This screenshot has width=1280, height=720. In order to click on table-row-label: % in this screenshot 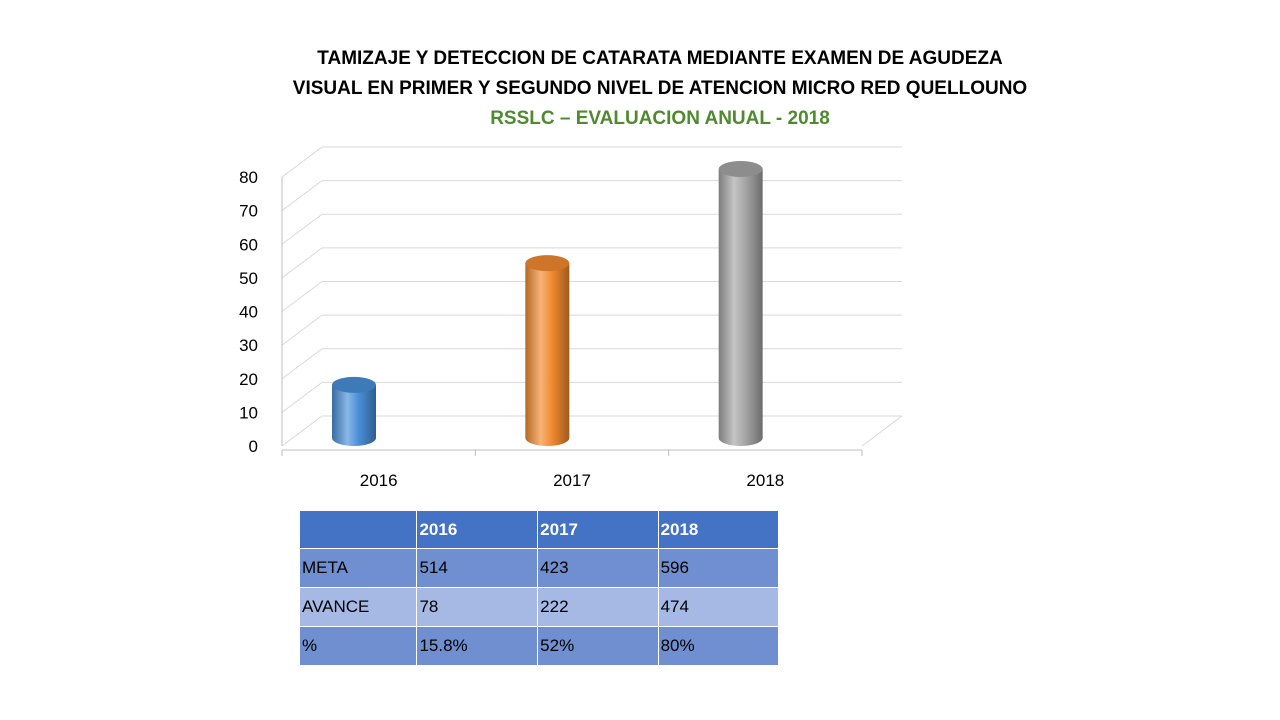, I will do `click(358, 646)`.